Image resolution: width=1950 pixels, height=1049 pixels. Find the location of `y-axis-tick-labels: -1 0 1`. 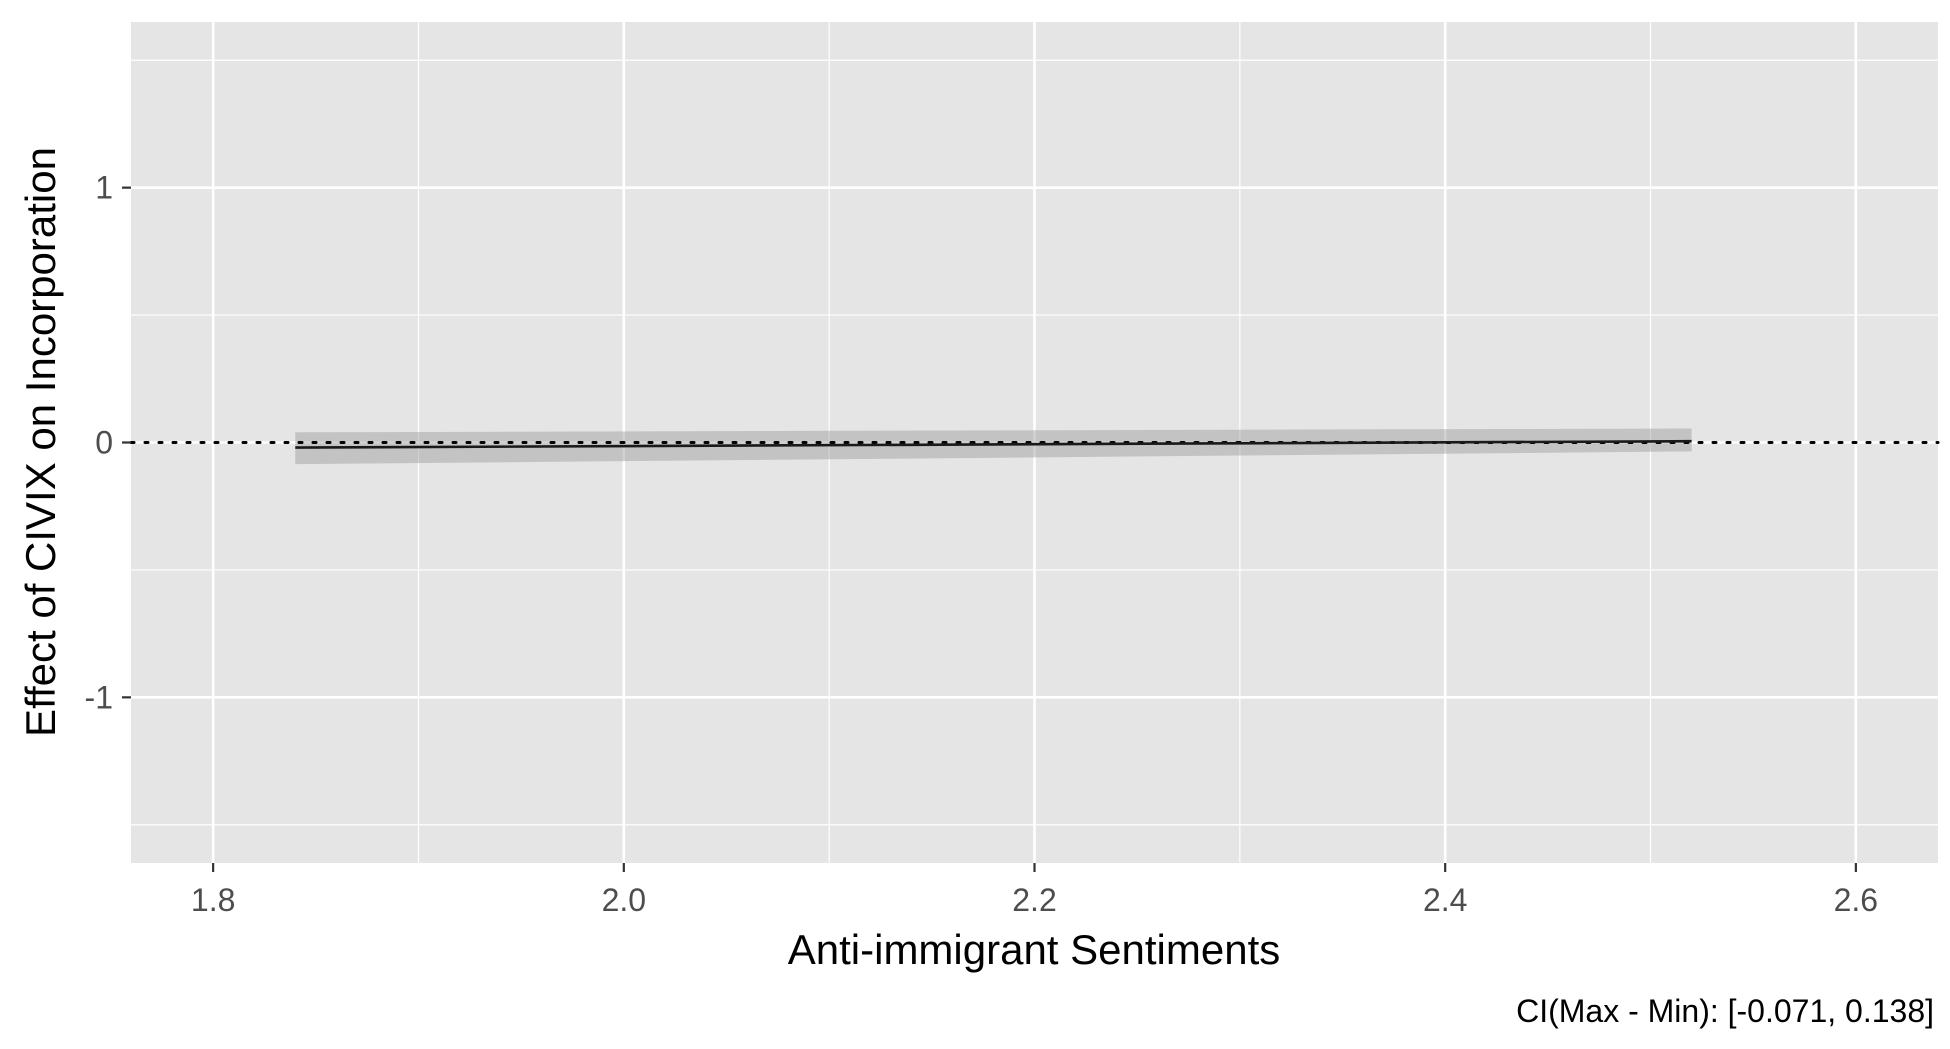

y-axis-tick-labels: -1 0 1 is located at coordinates (99, 443).